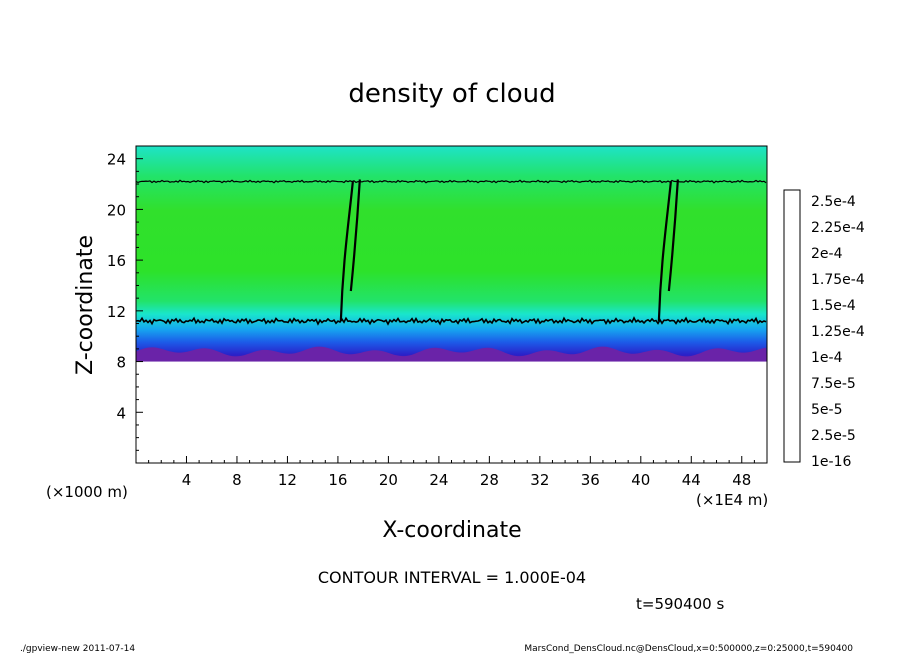  I want to click on y-tick-label: 20, so click(116, 210).